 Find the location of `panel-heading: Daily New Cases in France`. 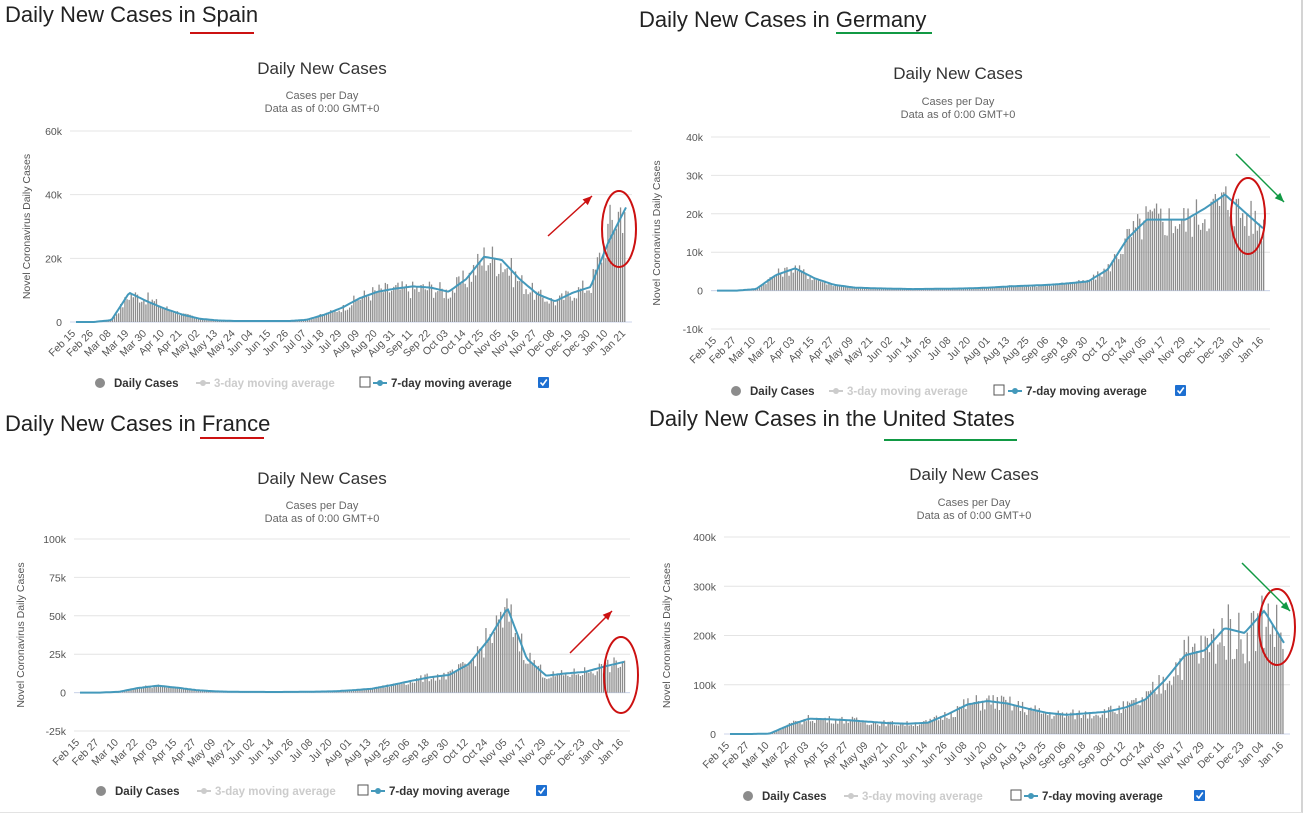

panel-heading: Daily New Cases in France is located at coordinates (137, 424).